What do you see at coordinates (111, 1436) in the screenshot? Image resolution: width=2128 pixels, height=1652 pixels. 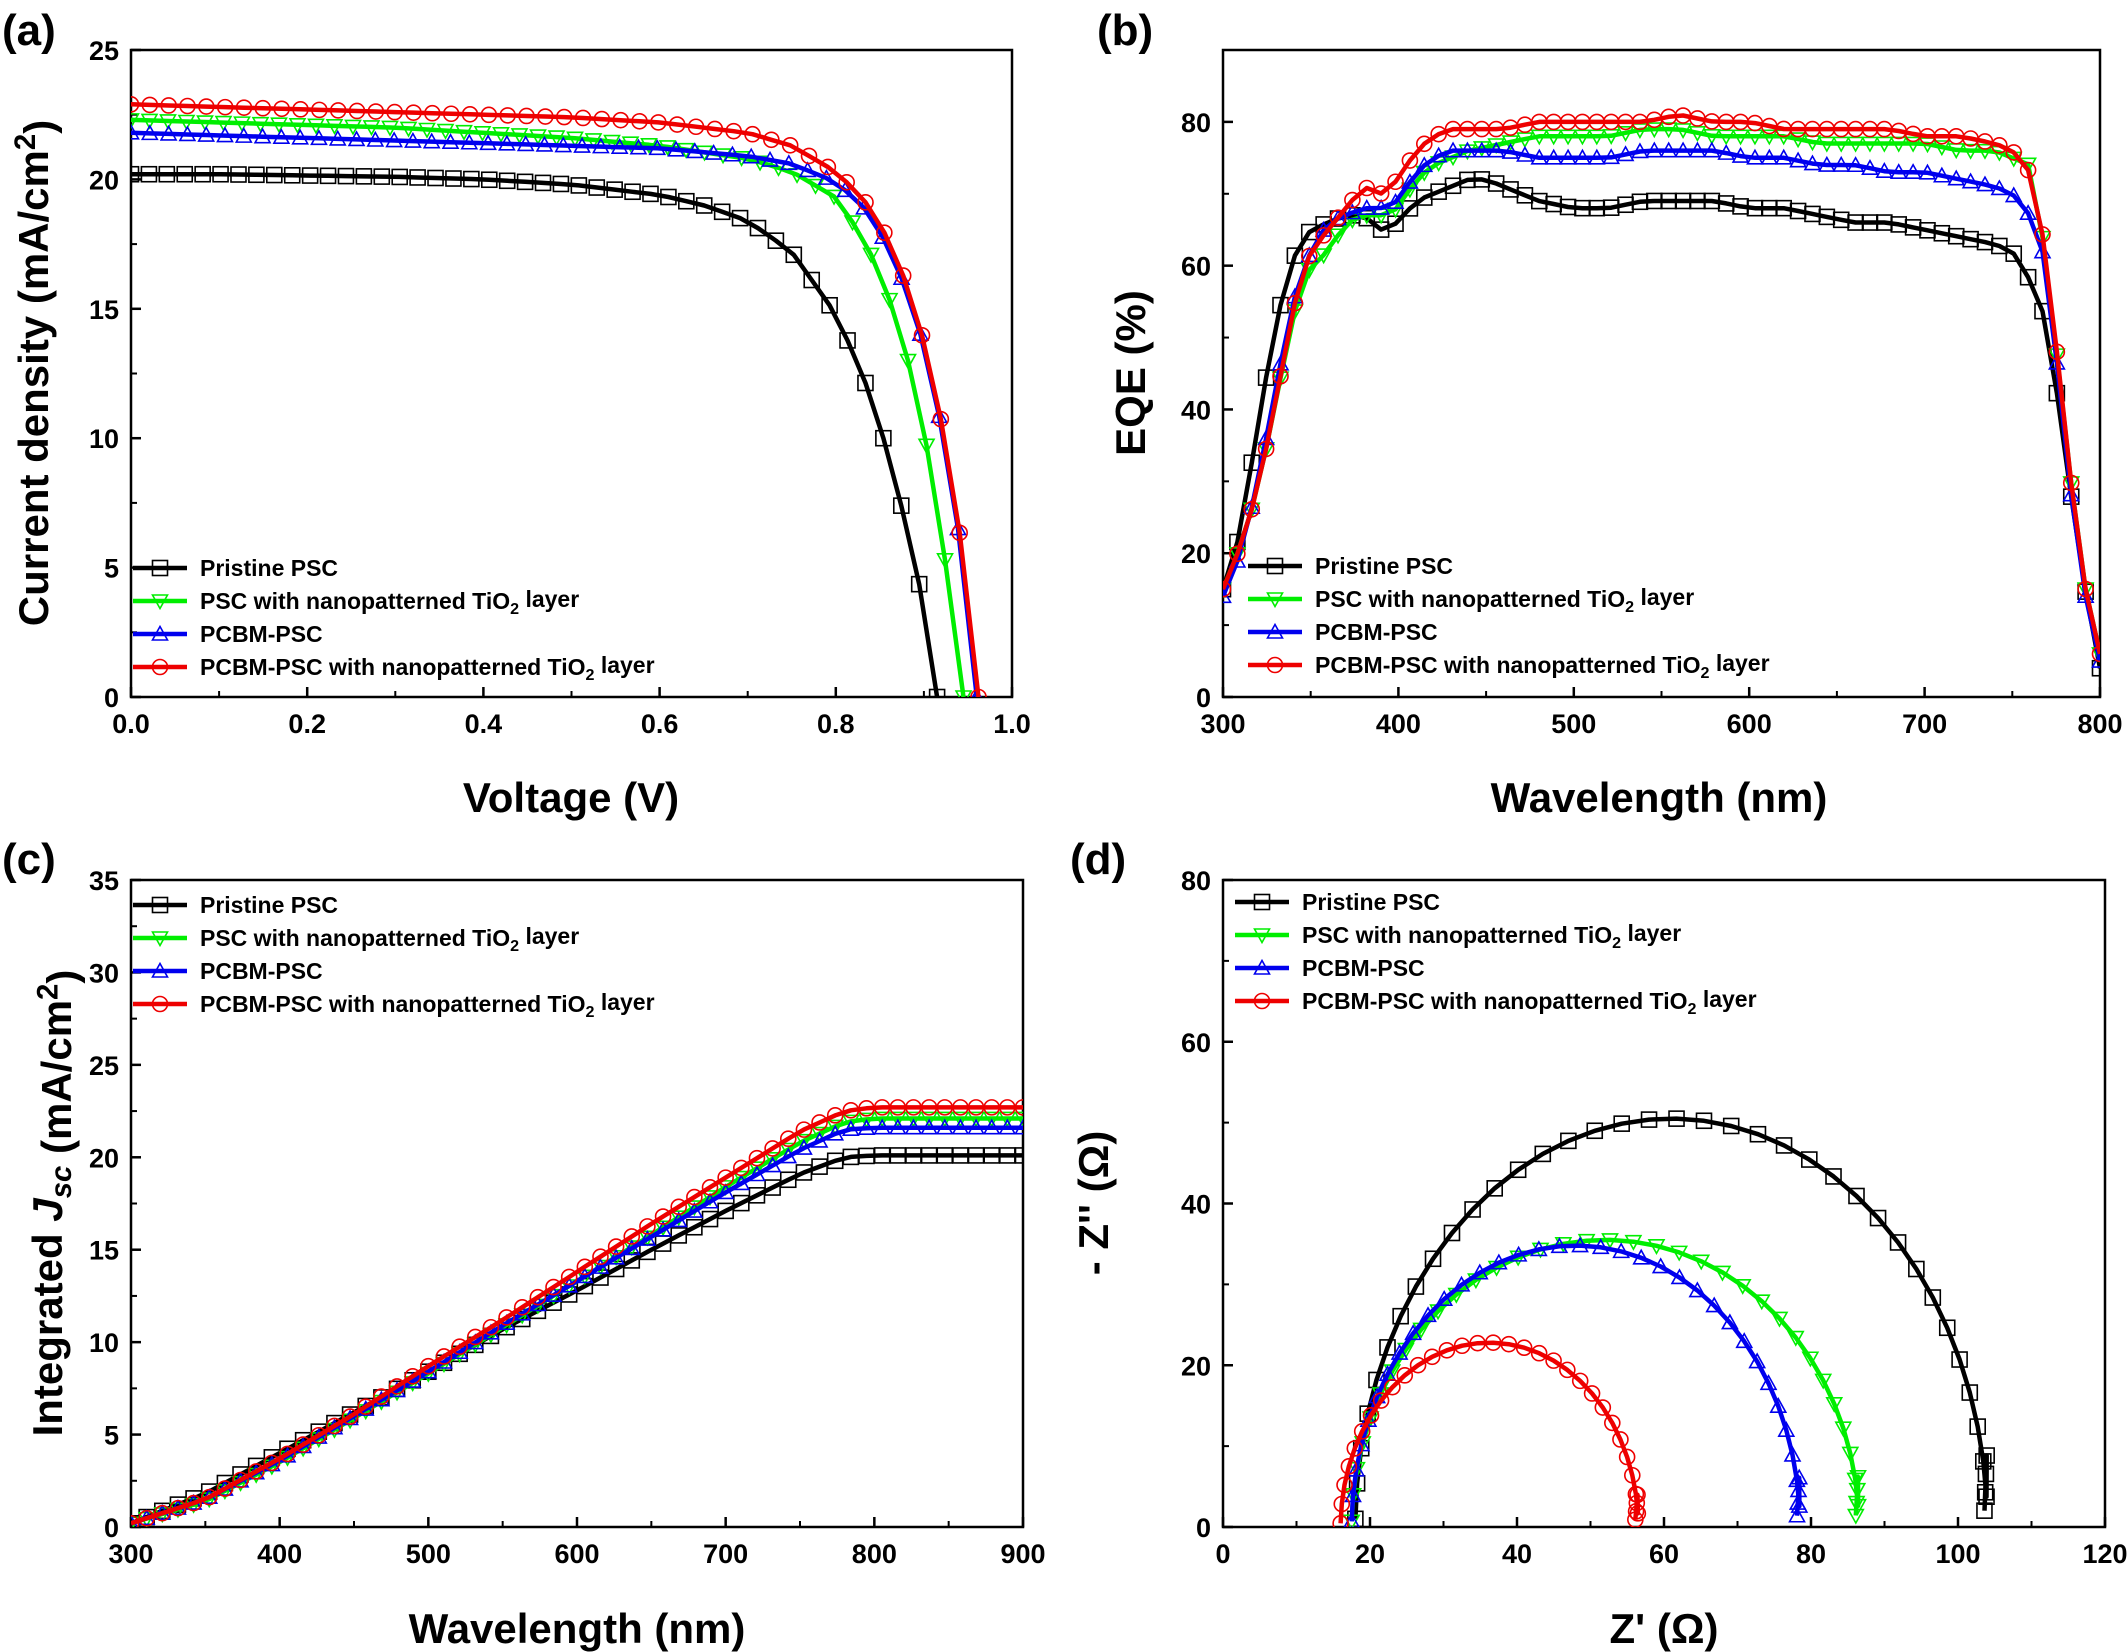 I see `y-tick-label: 5` at bounding box center [111, 1436].